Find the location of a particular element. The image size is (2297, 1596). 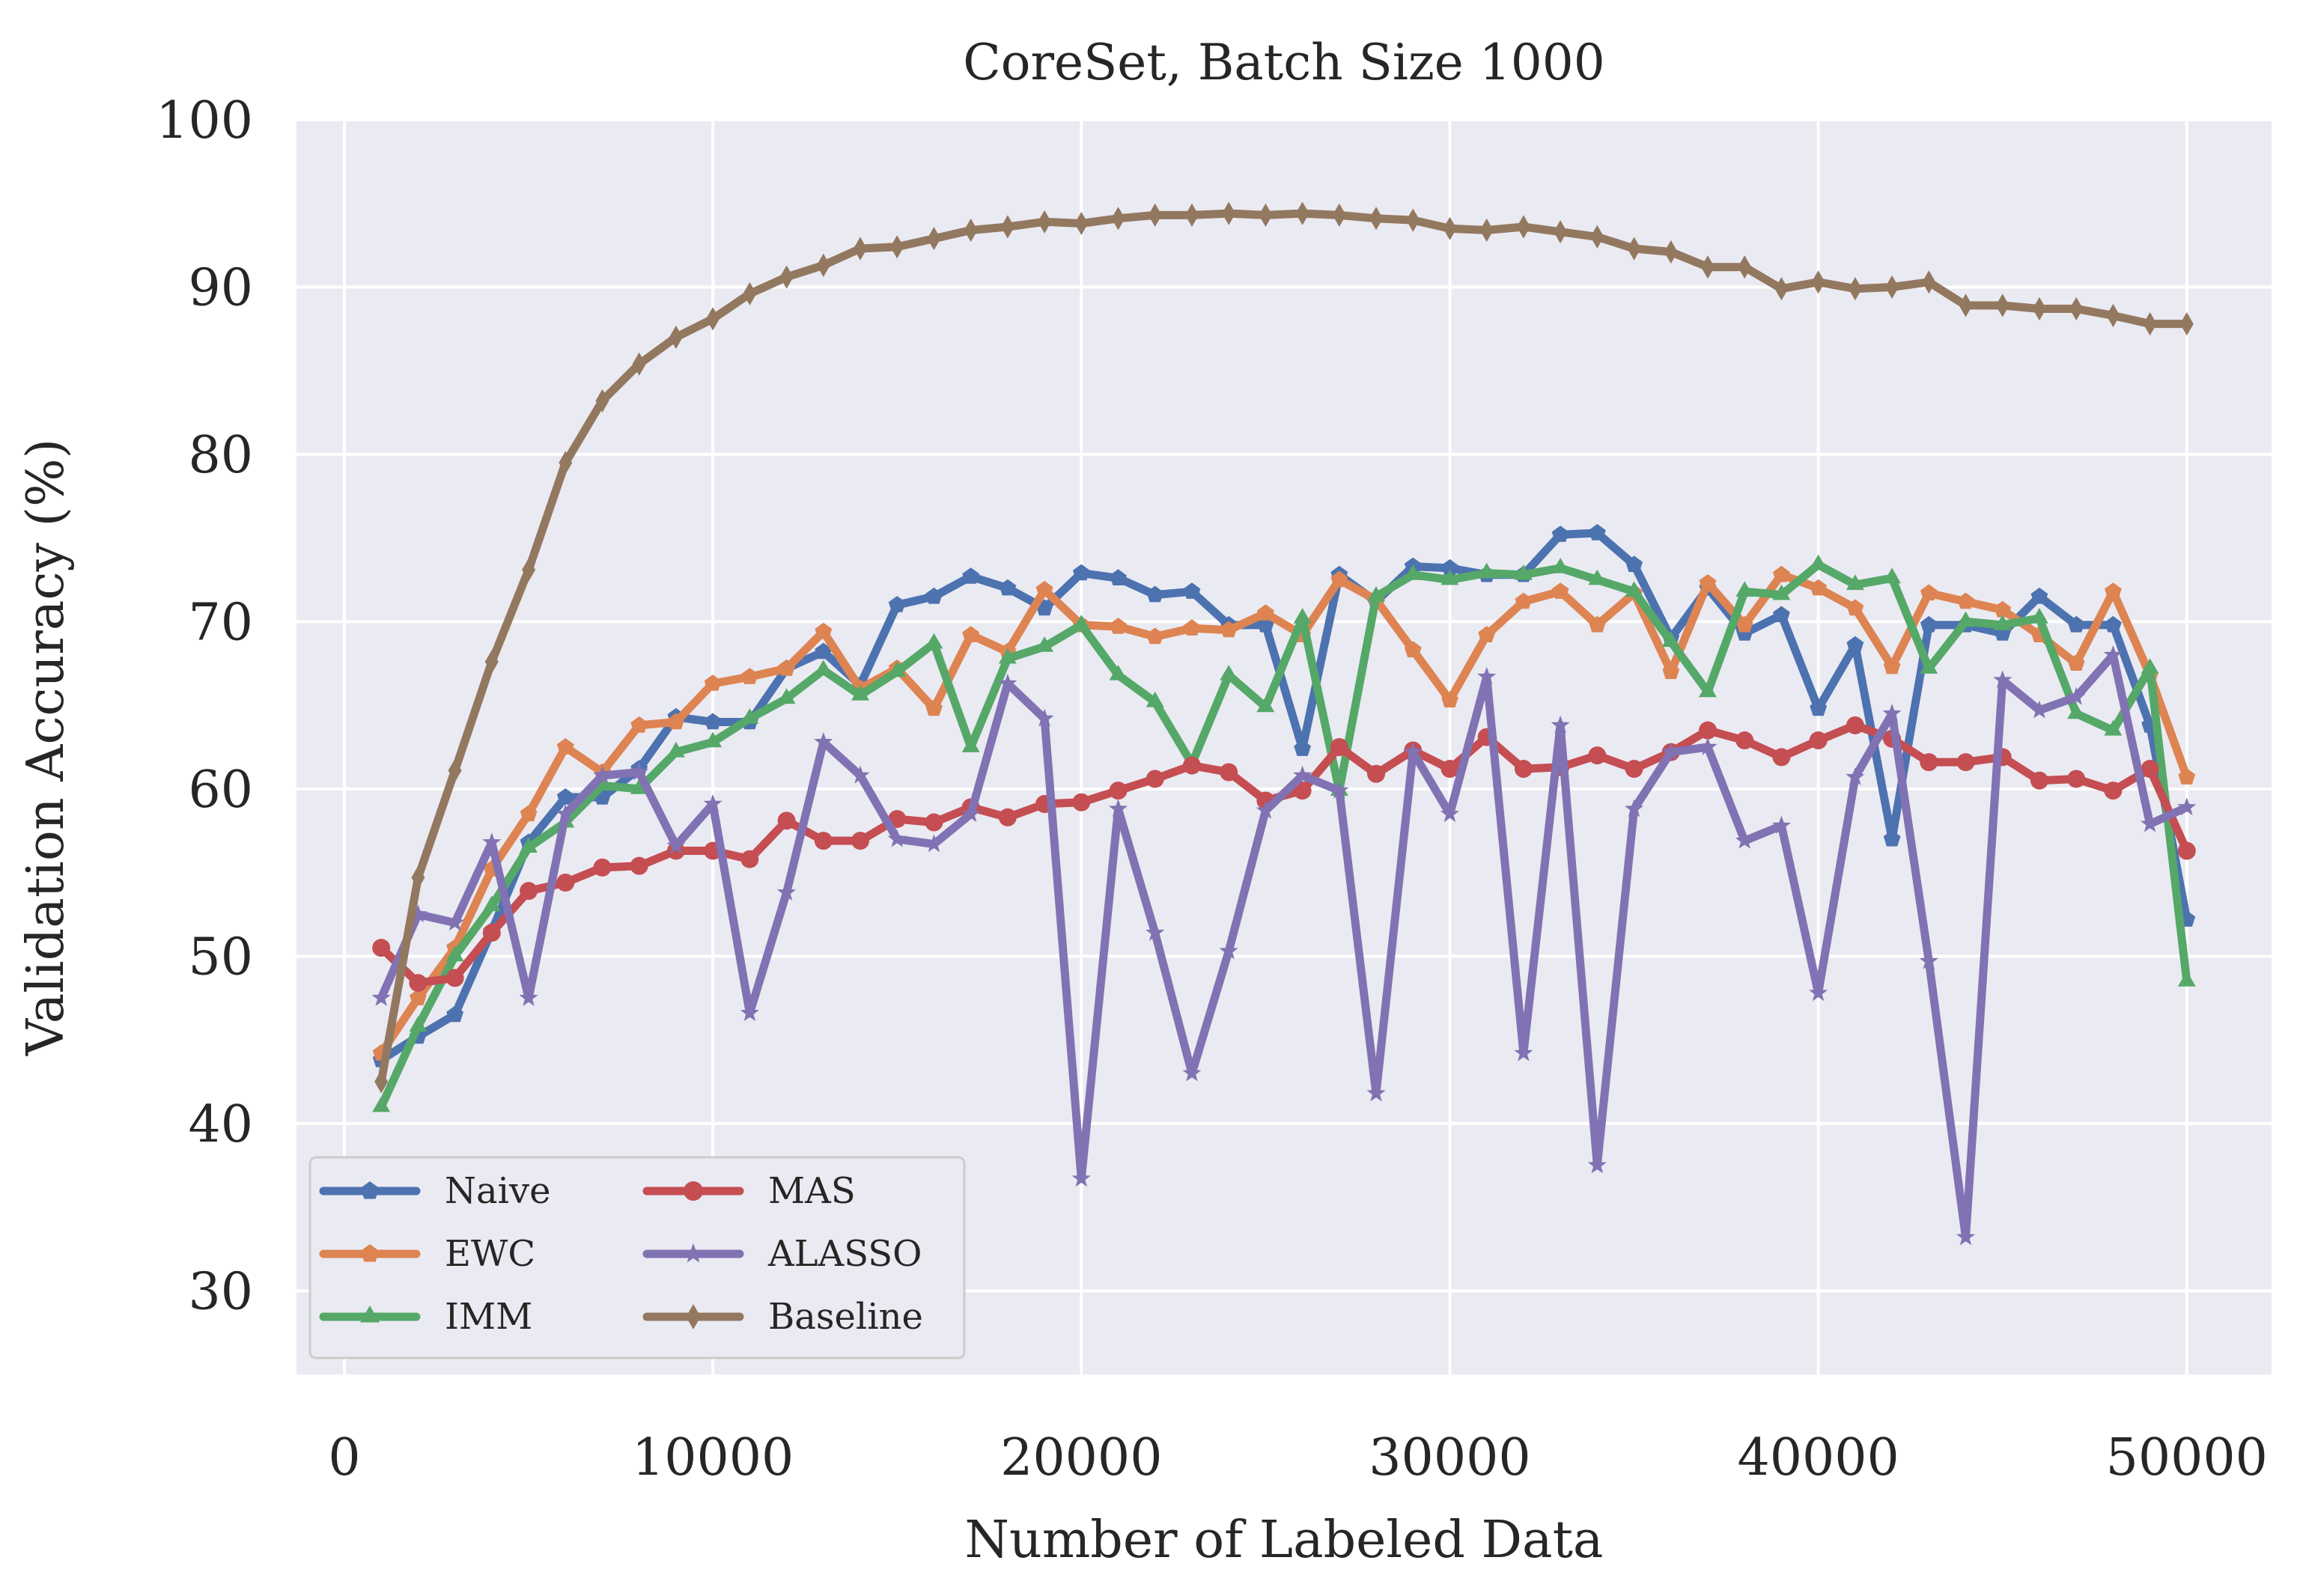

legend-label: Baseline is located at coordinates (845, 1317).